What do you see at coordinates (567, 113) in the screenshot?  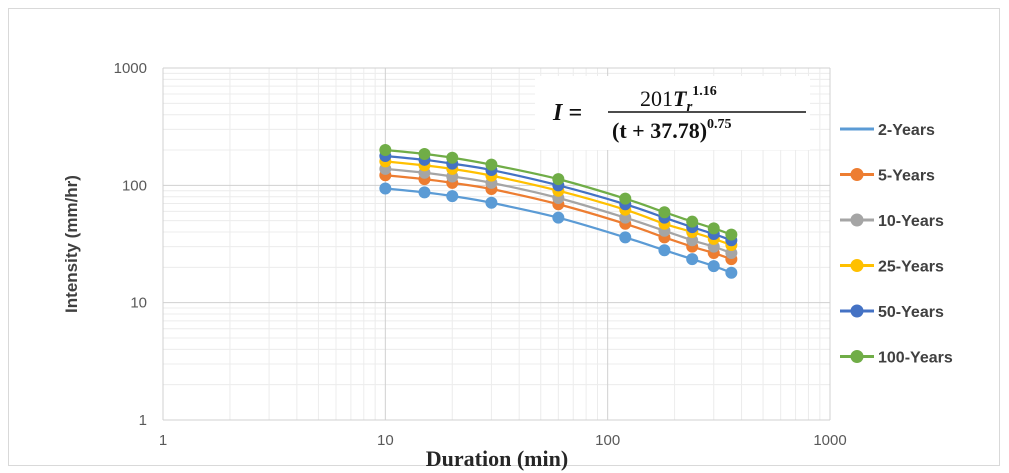 I see `equation-lhs: I =` at bounding box center [567, 113].